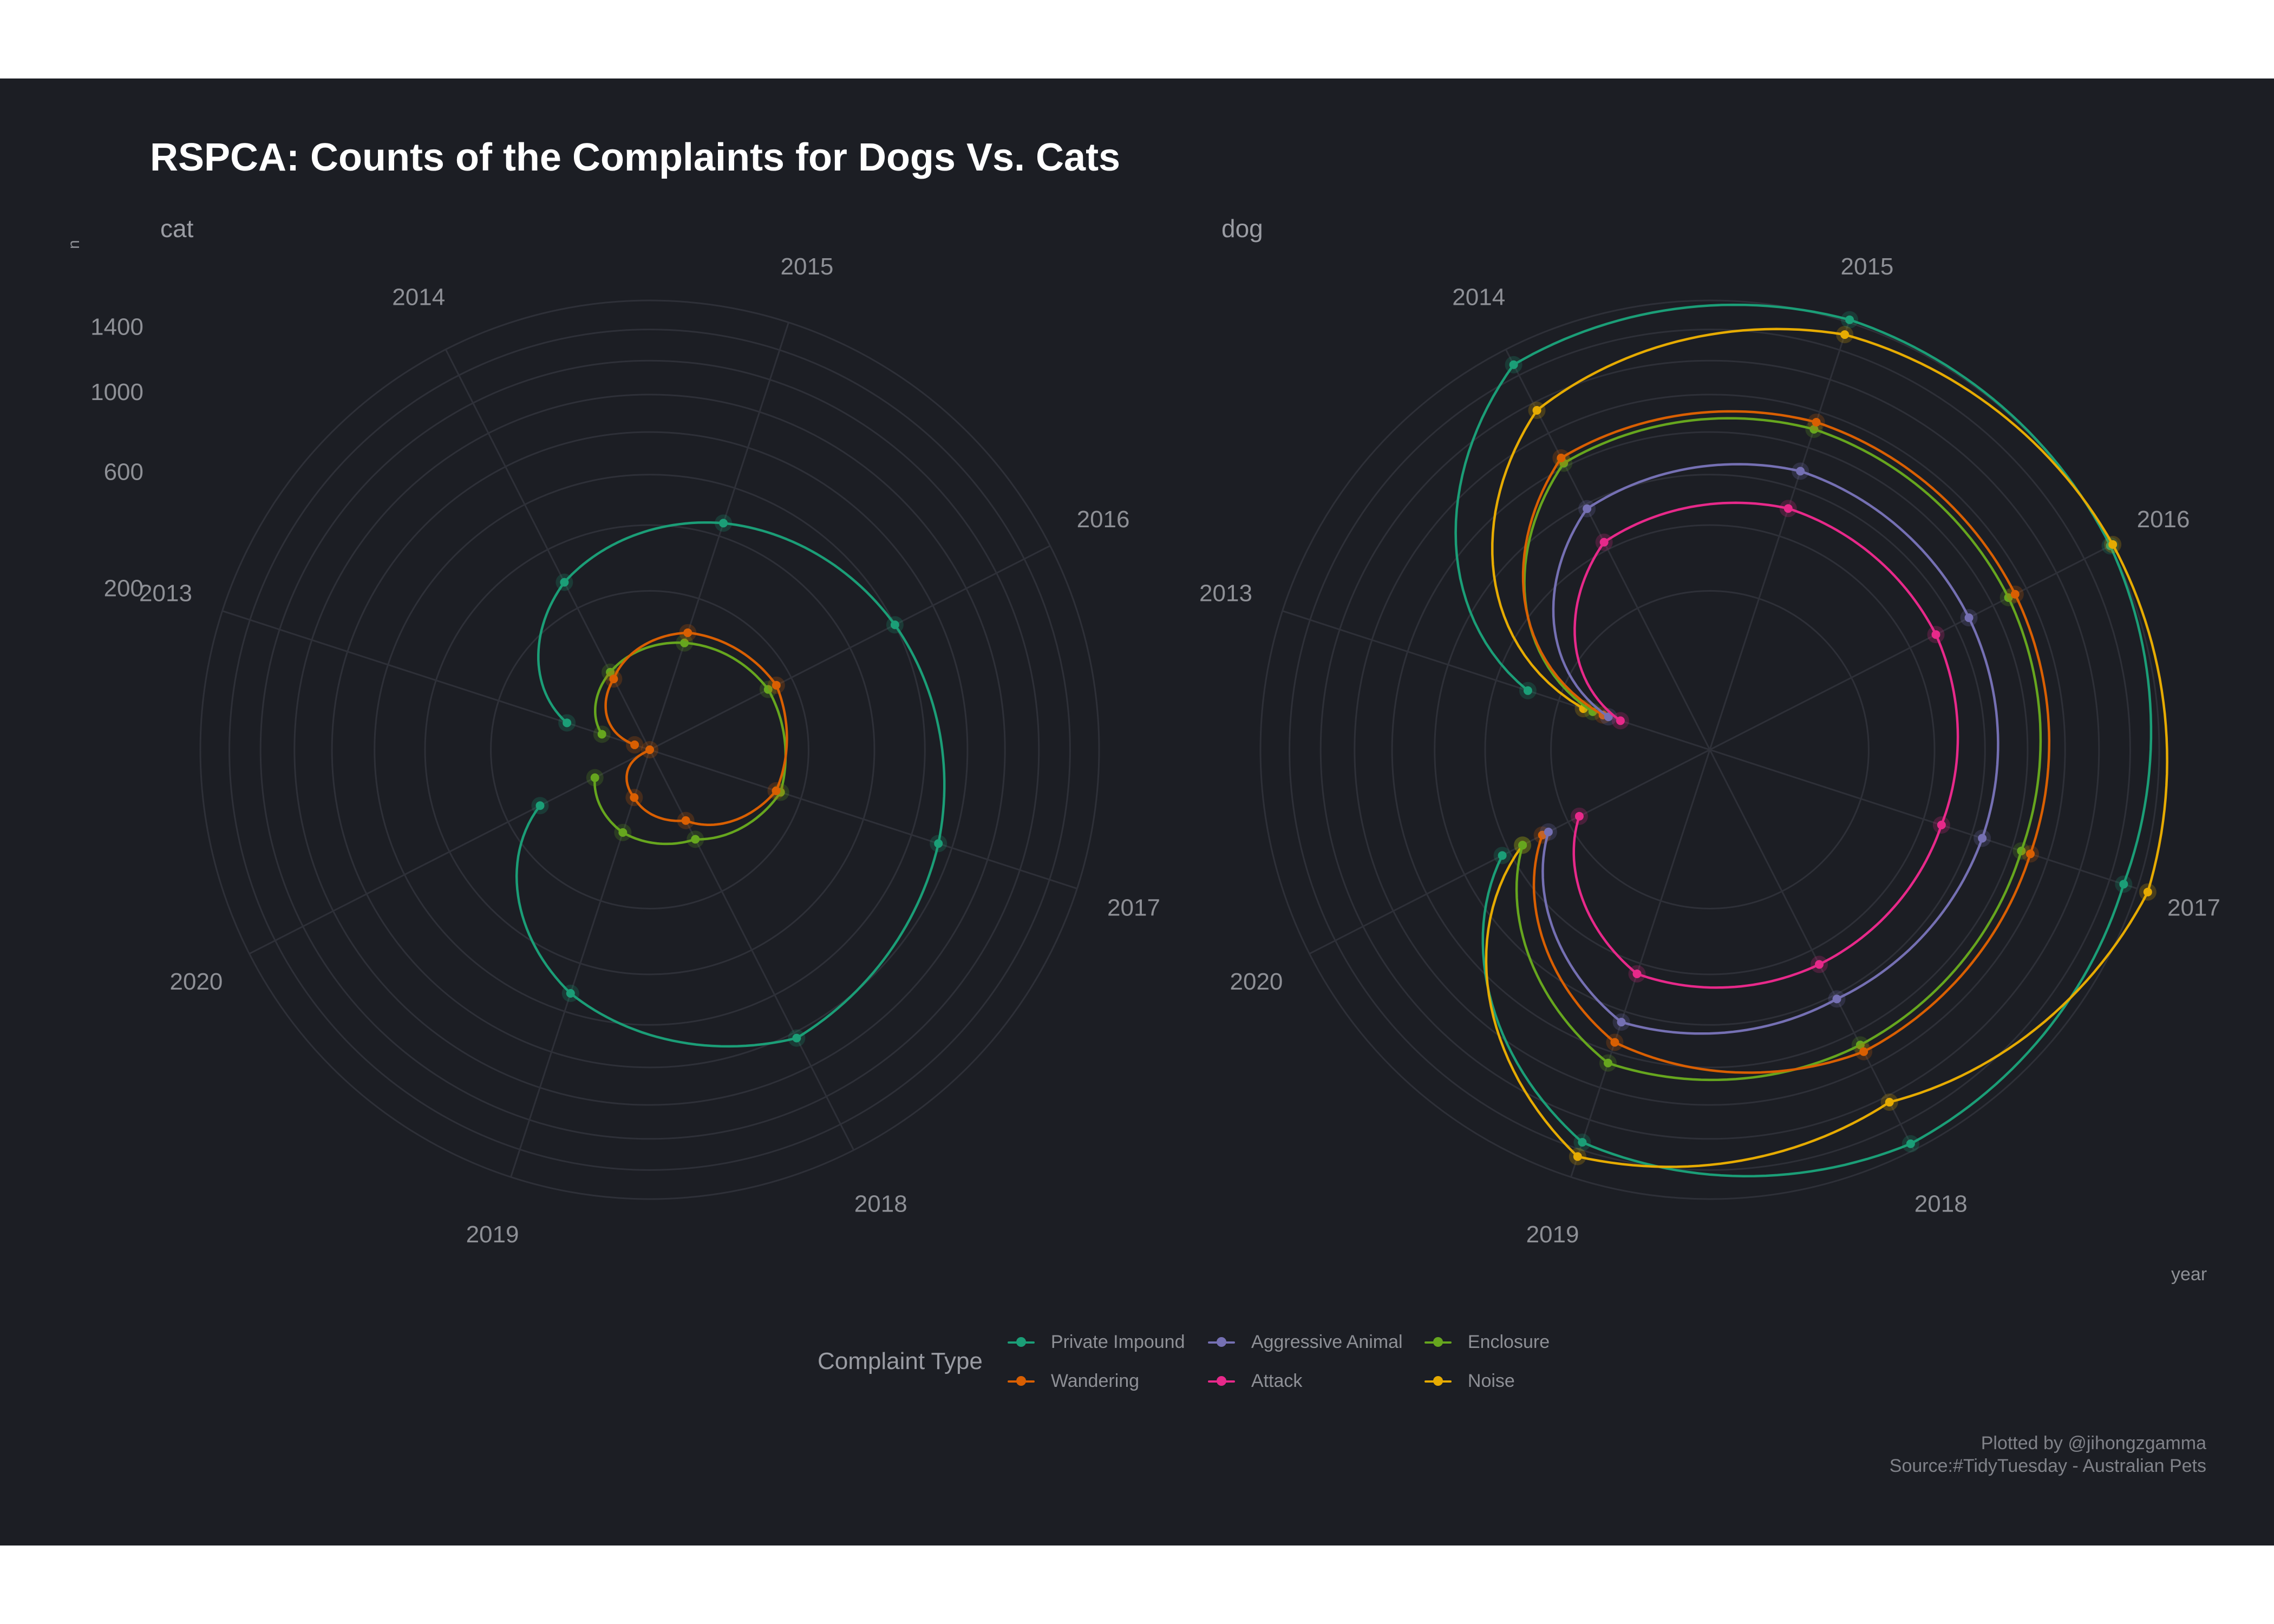 This screenshot has height=1624, width=2274. I want to click on facet-label-cat: cat, so click(177, 228).